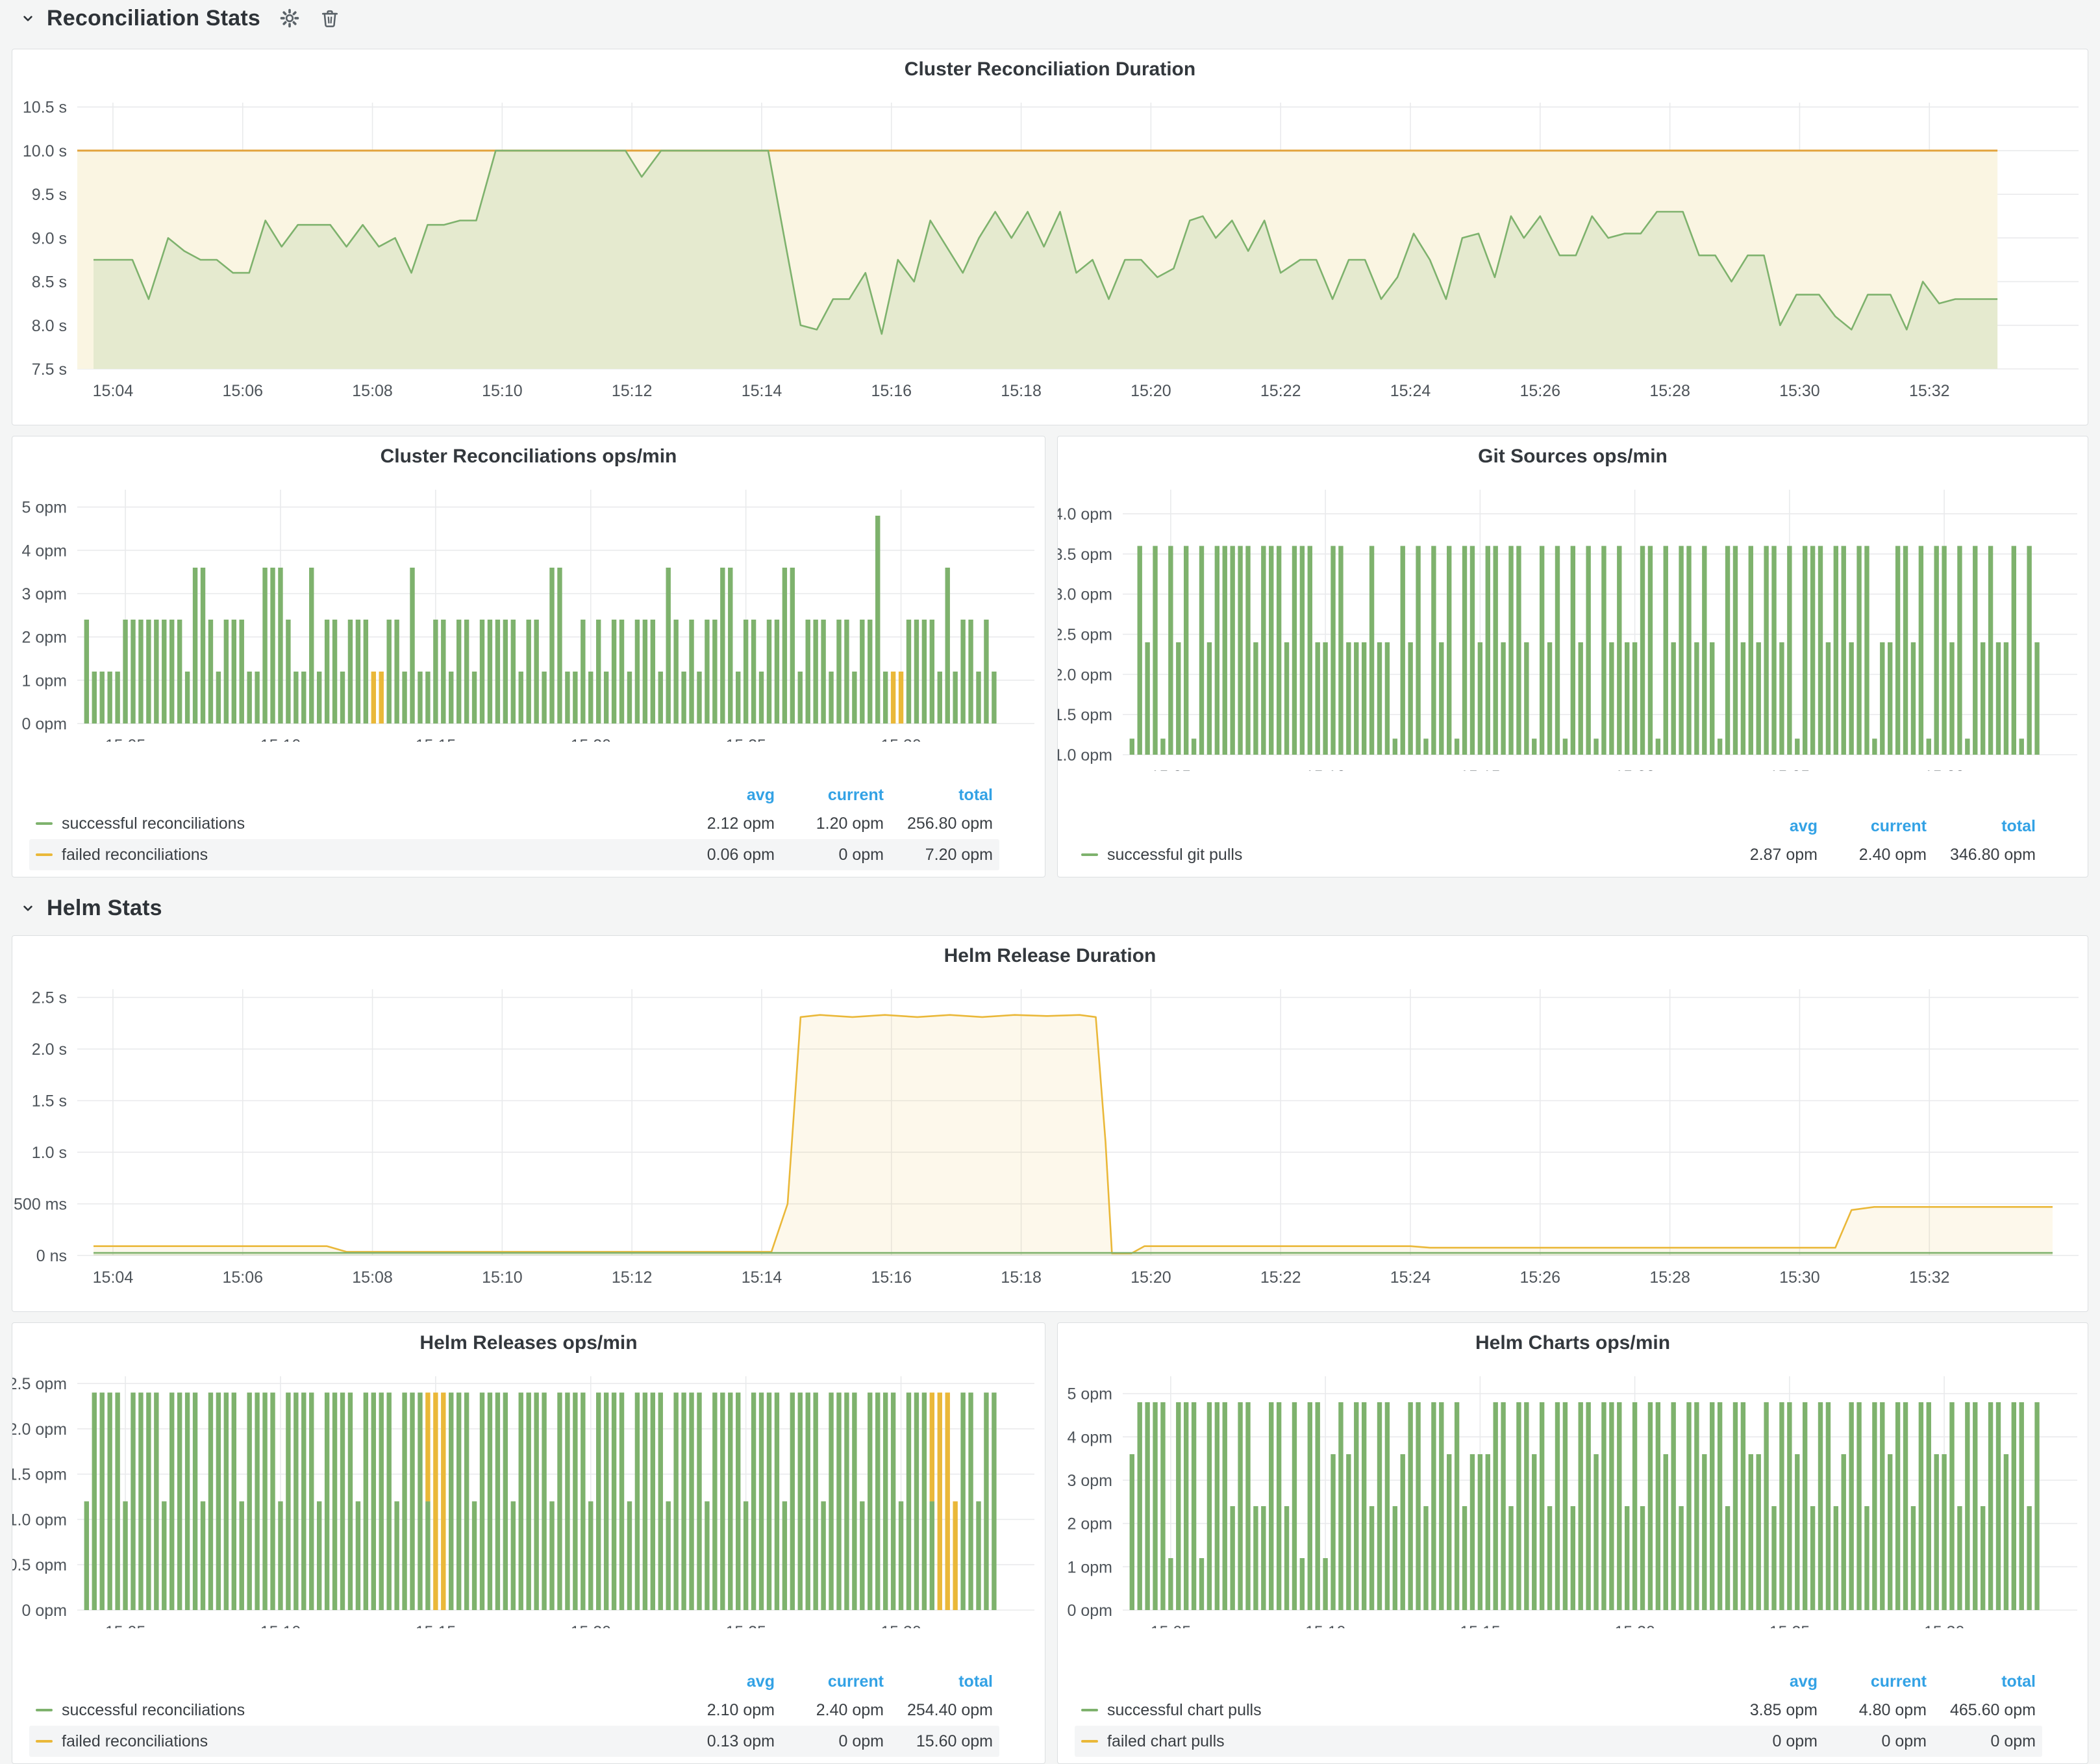 The width and height of the screenshot is (2100, 1764). Describe the element at coordinates (861, 1741) in the screenshot. I see `legend-current-value: 0 opm` at that location.